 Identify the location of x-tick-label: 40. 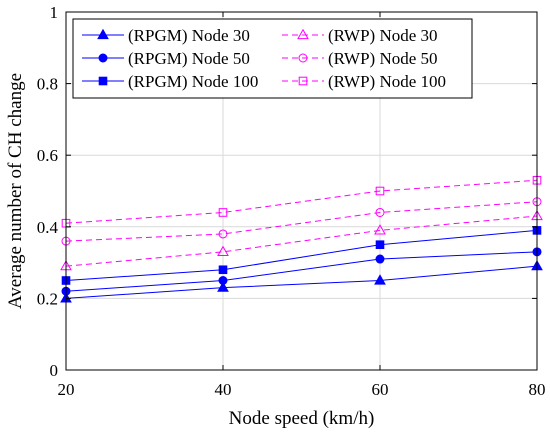
(223, 389).